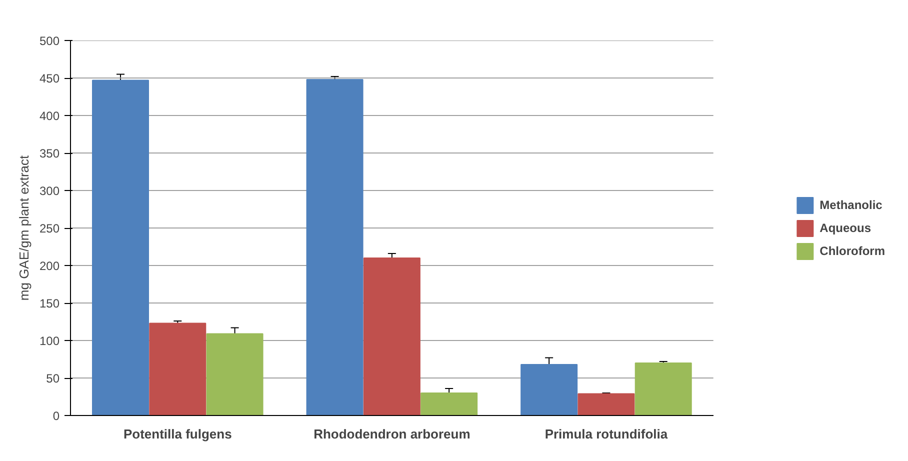 Image resolution: width=908 pixels, height=461 pixels. Describe the element at coordinates (852, 251) in the screenshot. I see `legend-label: Chloroform` at that location.